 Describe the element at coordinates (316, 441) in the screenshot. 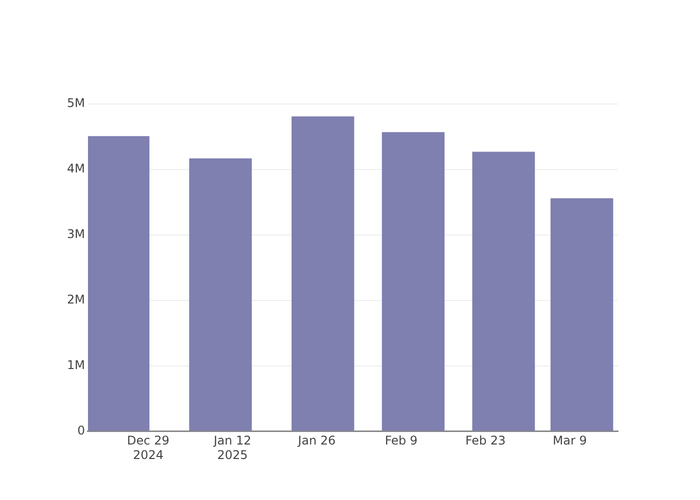

I see `x-tick-label: Jan 26` at that location.